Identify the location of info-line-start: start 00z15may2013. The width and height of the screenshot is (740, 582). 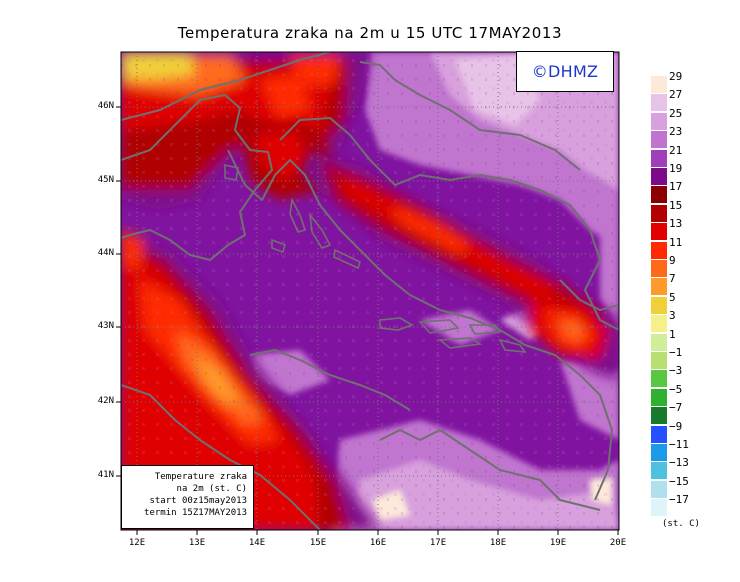
(198, 501).